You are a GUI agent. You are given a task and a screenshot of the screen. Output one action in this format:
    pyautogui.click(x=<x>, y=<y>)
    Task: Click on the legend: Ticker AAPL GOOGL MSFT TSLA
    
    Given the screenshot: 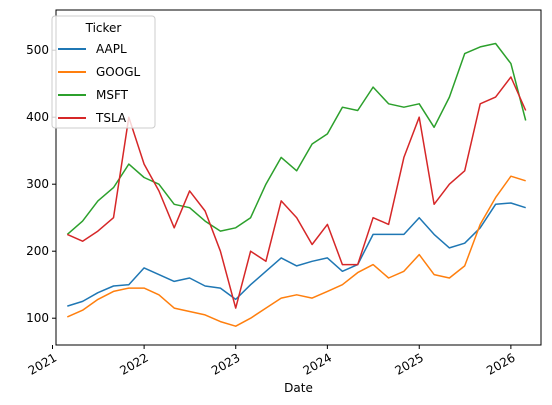 What is the action you would take?
    pyautogui.click(x=103, y=72)
    